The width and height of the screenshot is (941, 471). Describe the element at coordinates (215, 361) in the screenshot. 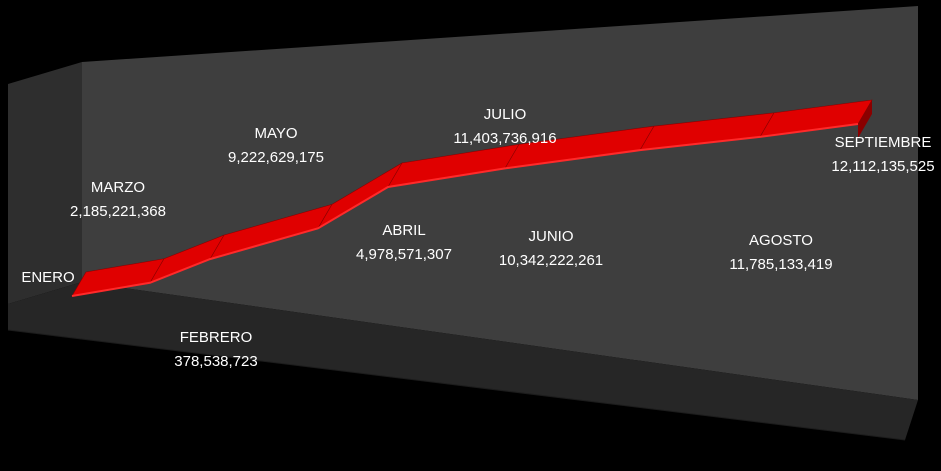

I see `value-label-febrero: 378,538,723` at that location.